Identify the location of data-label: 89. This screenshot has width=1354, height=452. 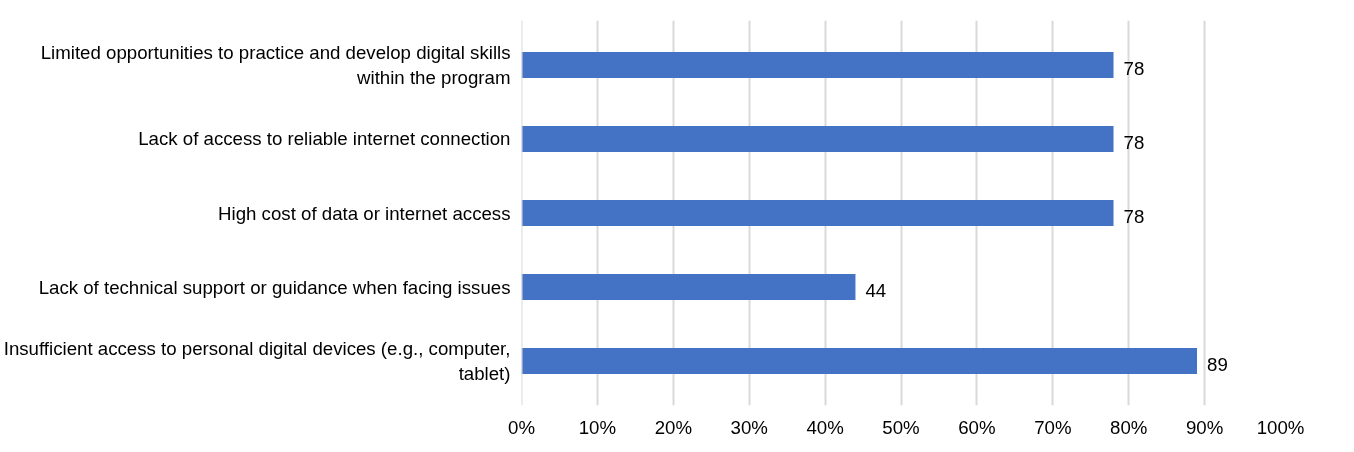
(1217, 365).